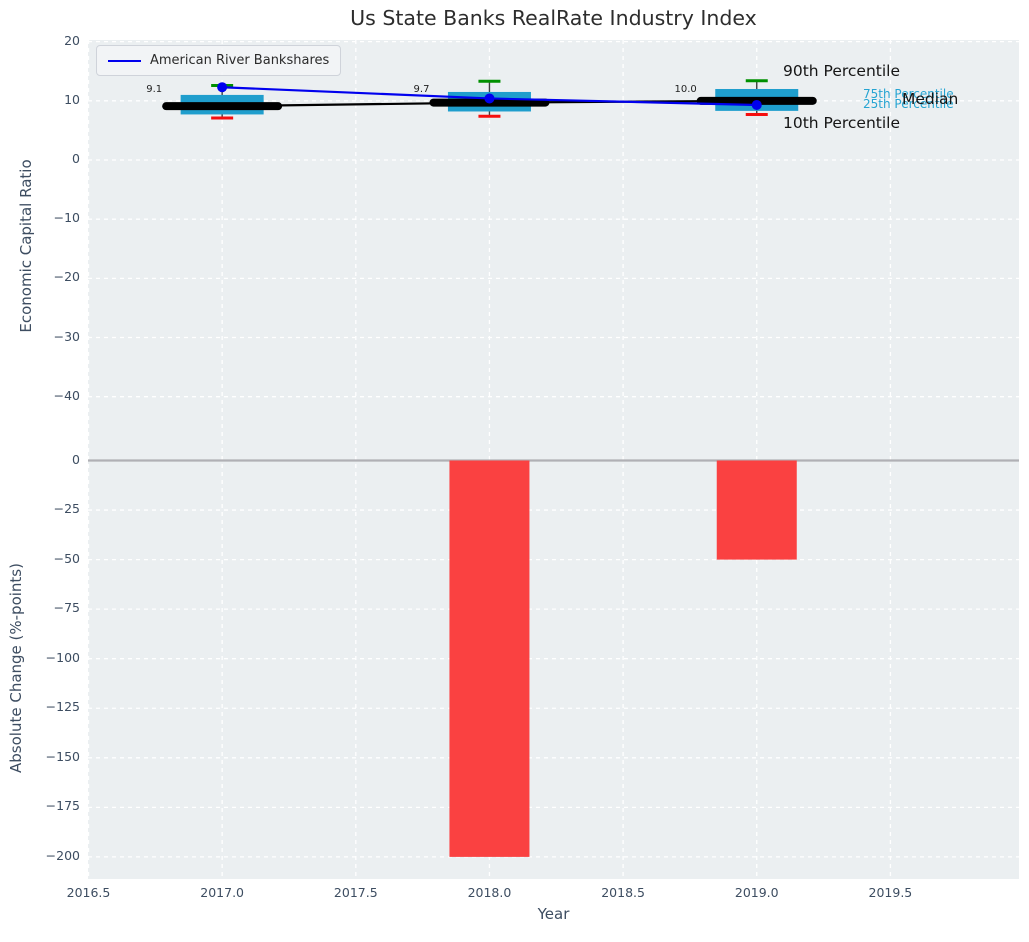  I want to click on legend-label: American River Bankshares, so click(240, 60).